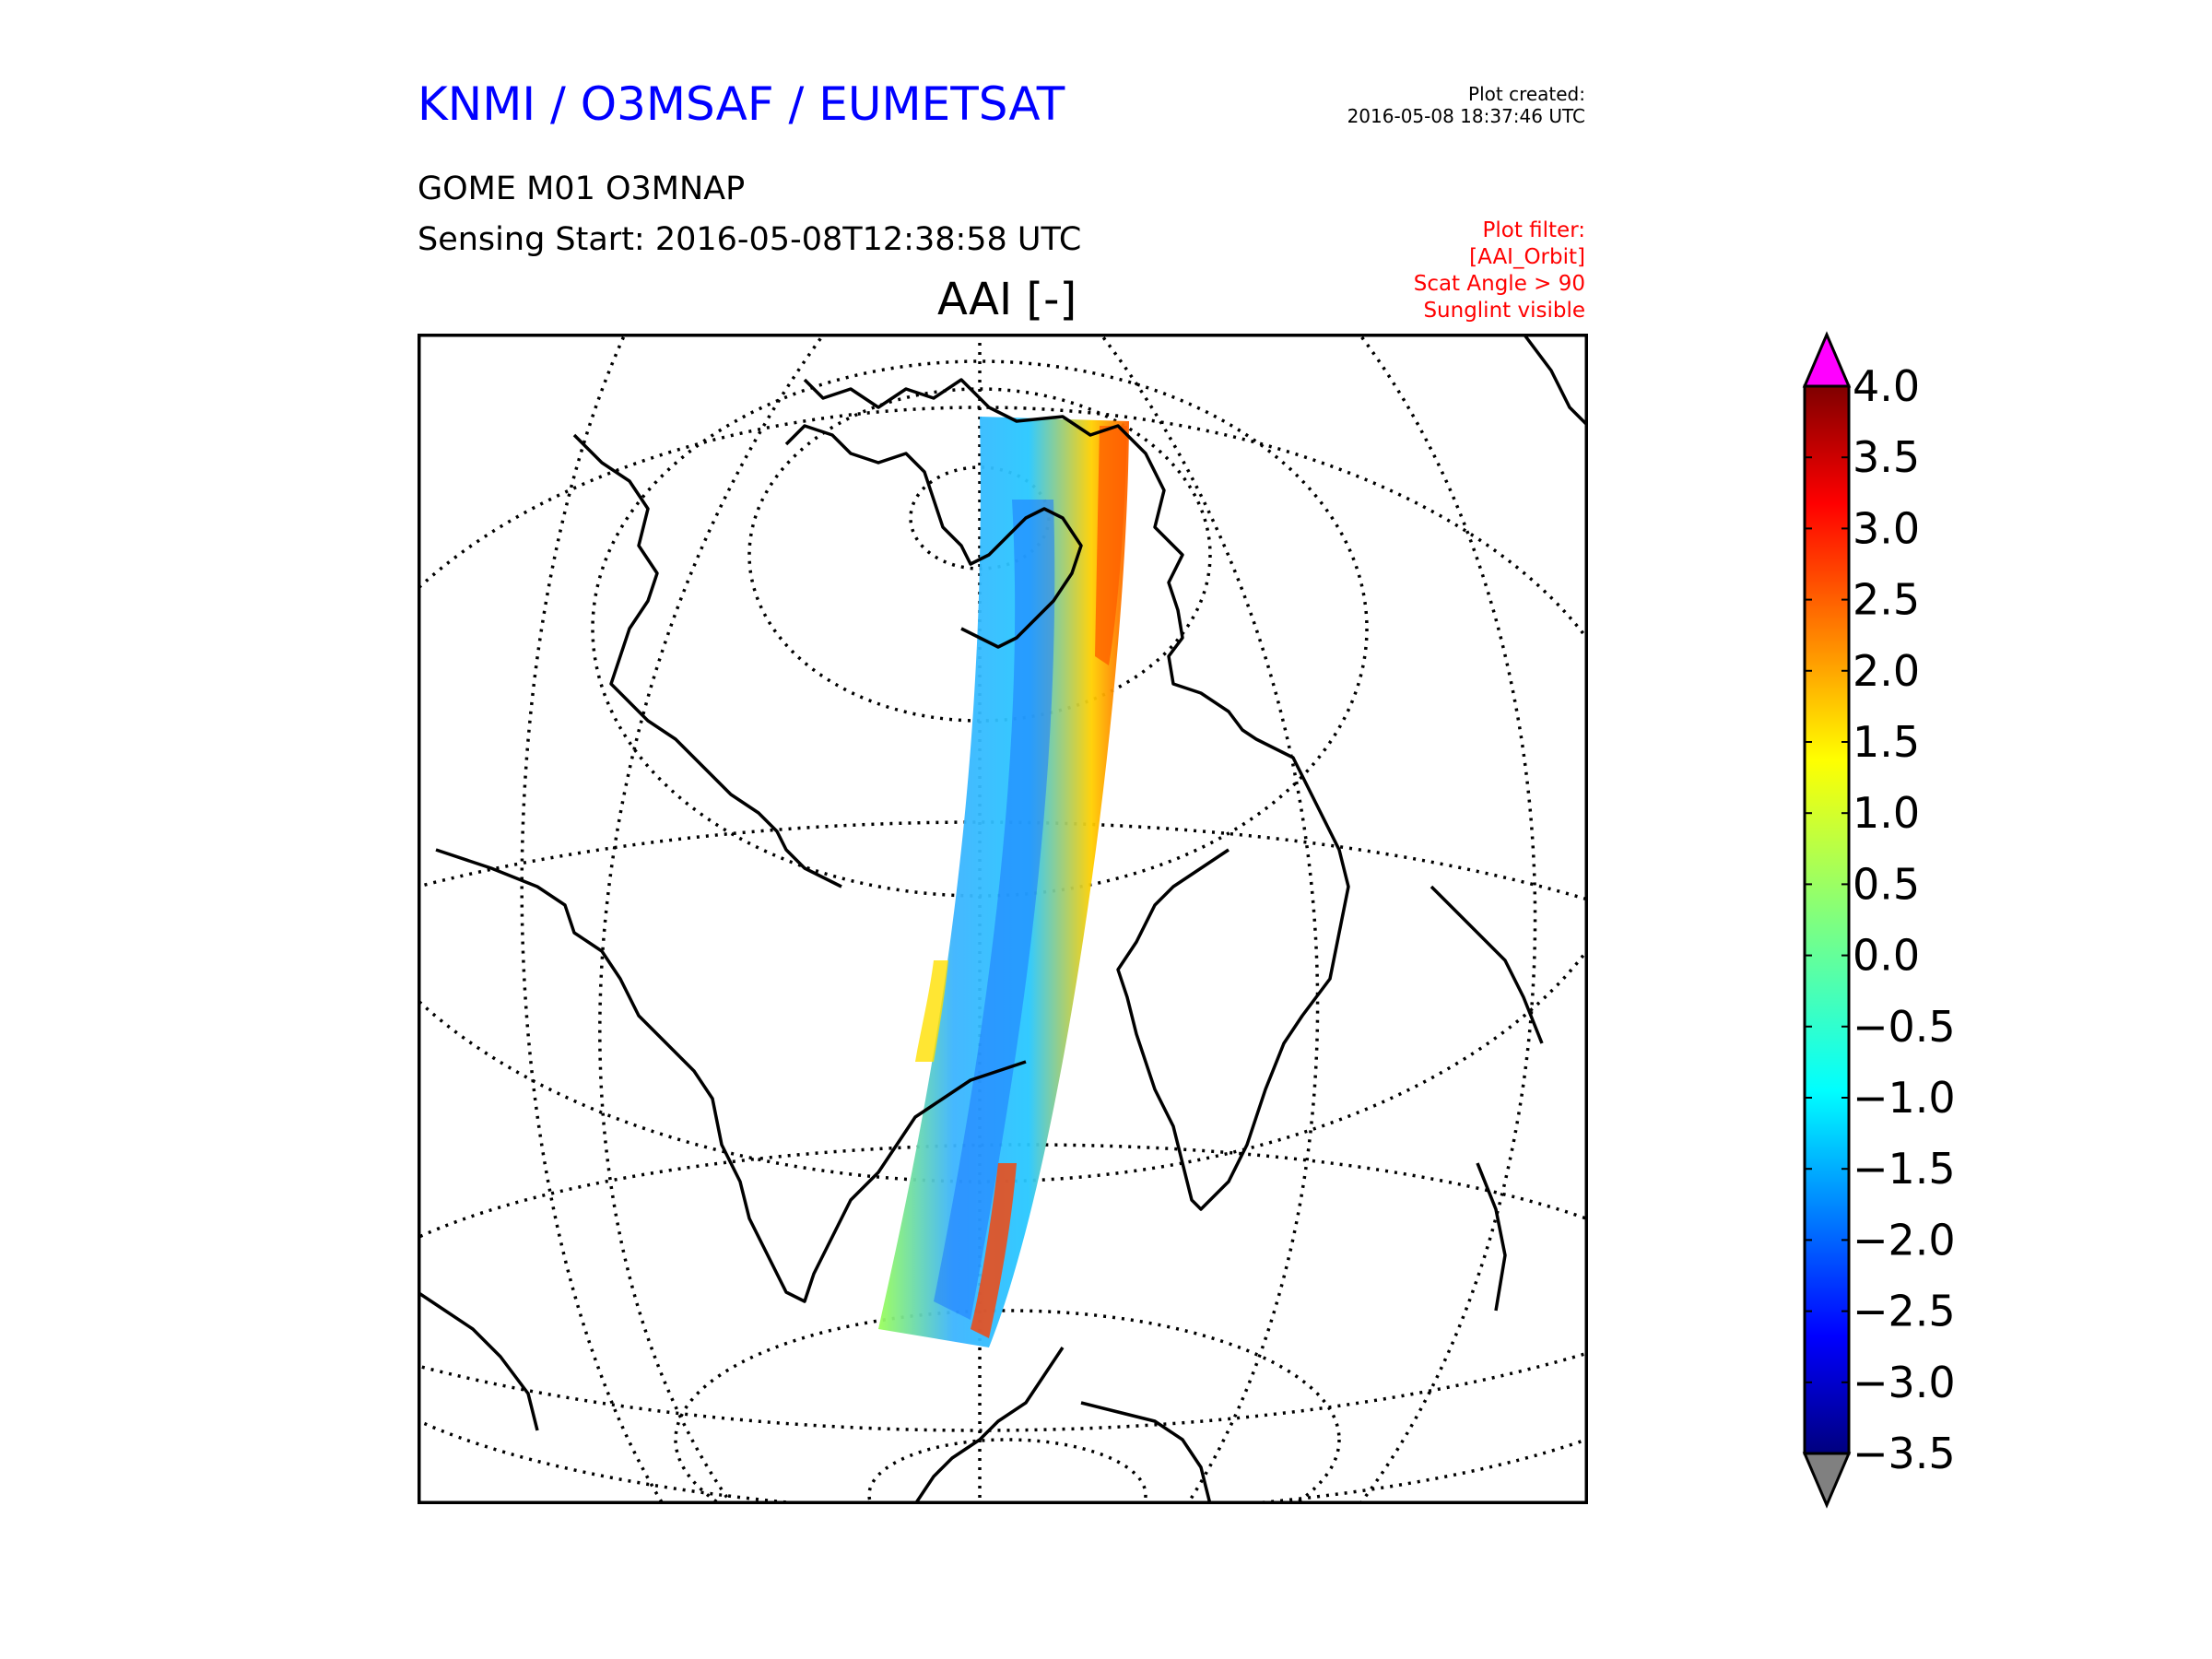 The height and width of the screenshot is (1659, 2212). I want to click on filter-line: Sunglint visible, so click(1504, 311).